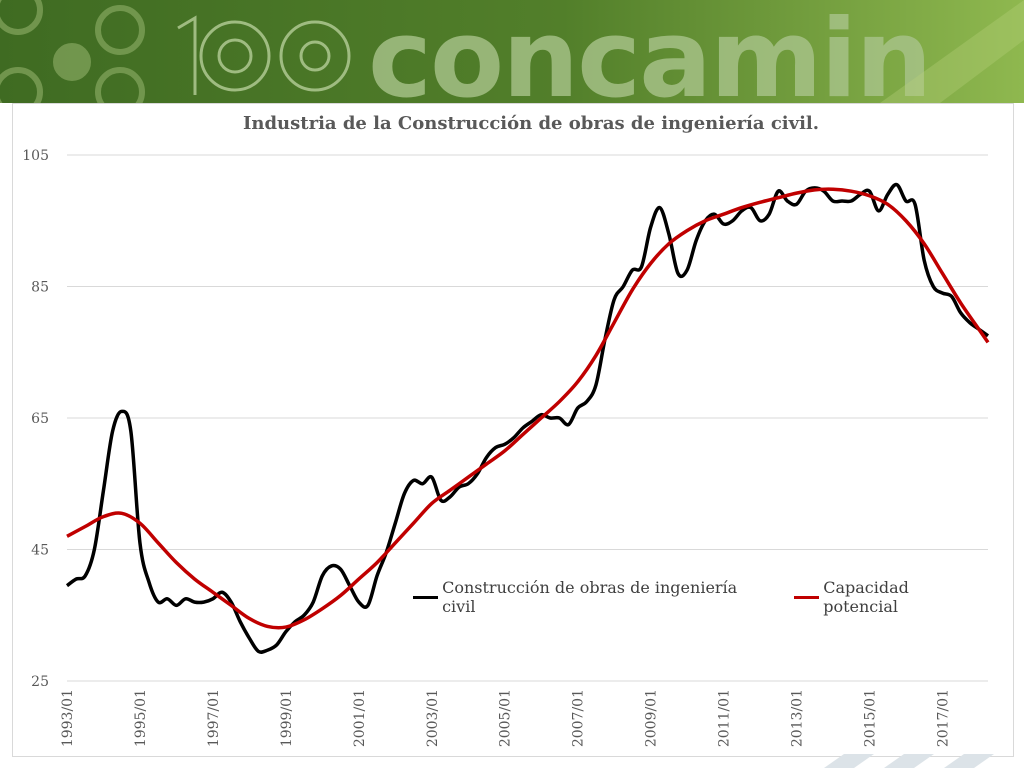 Image resolution: width=1024 pixels, height=768 pixels. I want to click on concamin-banner-graphic: concamin, so click(512, 51).